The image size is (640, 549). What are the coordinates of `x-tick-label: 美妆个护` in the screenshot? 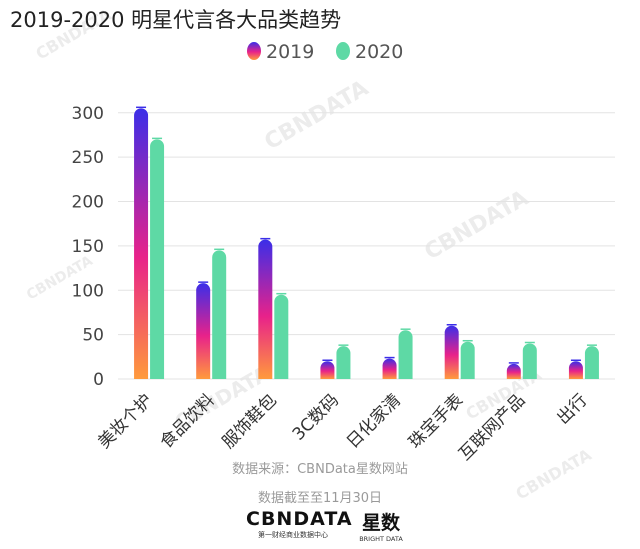 It's located at (125, 421).